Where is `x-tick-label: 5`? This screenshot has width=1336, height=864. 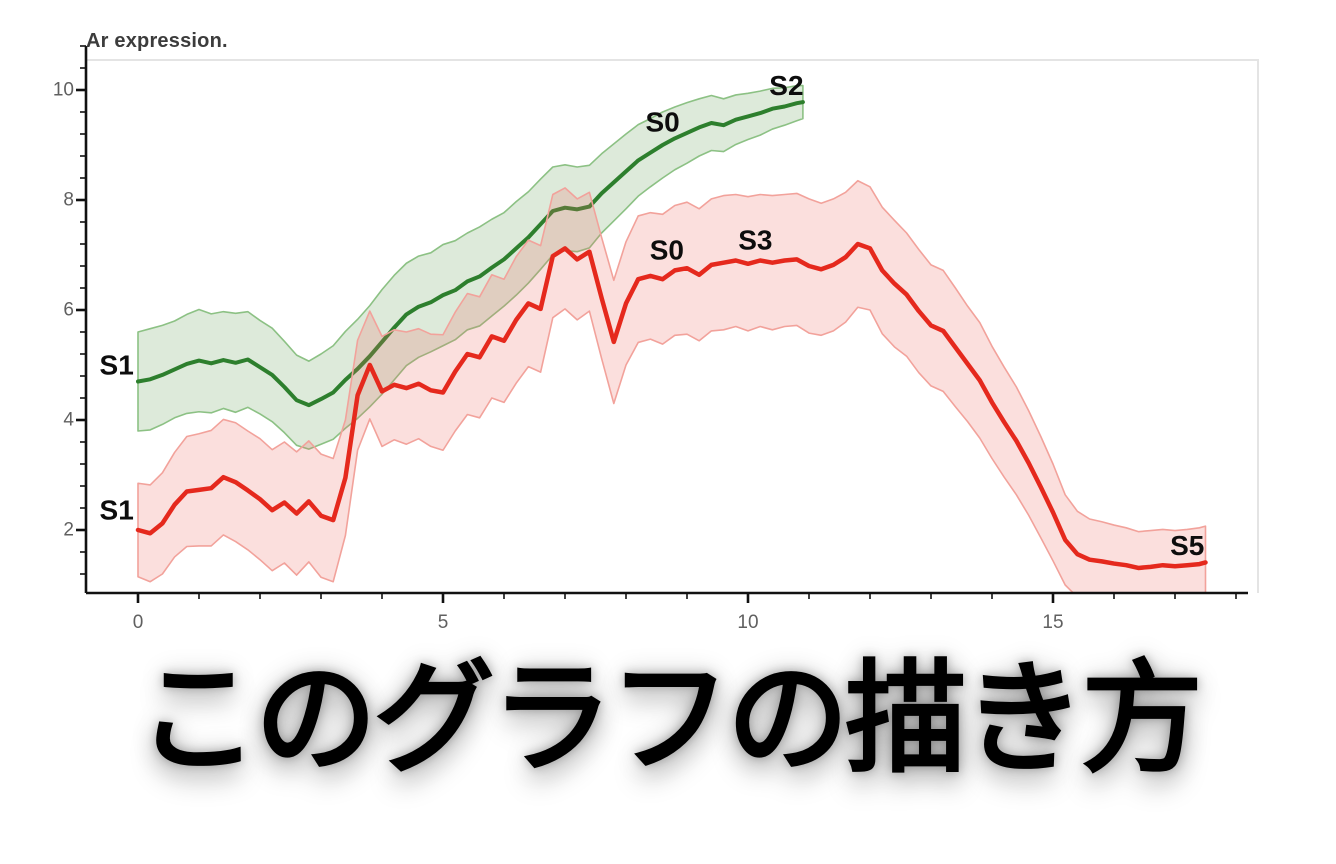 x-tick-label: 5 is located at coordinates (443, 622).